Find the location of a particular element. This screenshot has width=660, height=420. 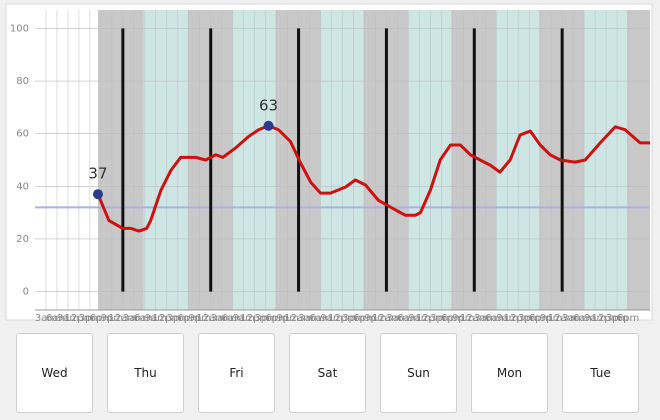

y-tick-label: 100 is located at coordinates (19, 28).